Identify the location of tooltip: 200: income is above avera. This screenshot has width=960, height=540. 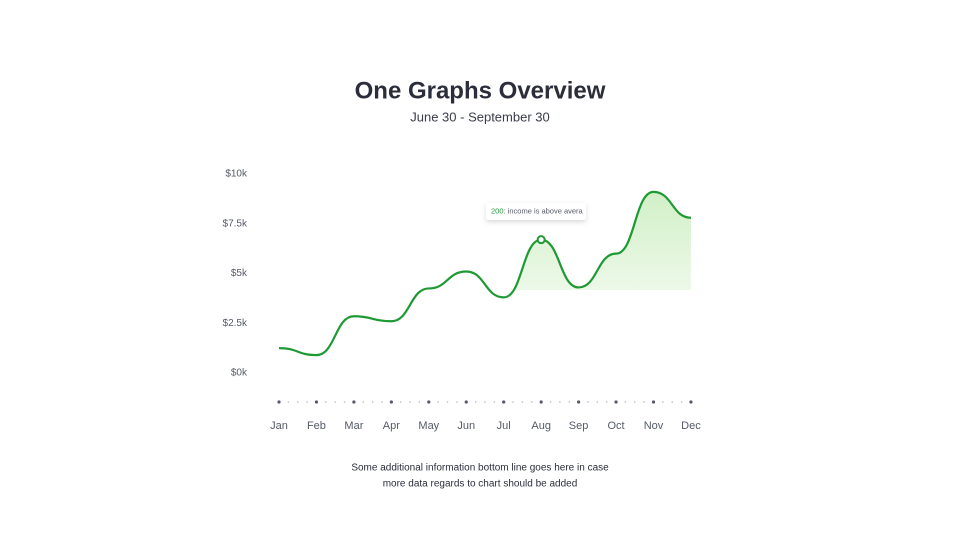
(536, 211).